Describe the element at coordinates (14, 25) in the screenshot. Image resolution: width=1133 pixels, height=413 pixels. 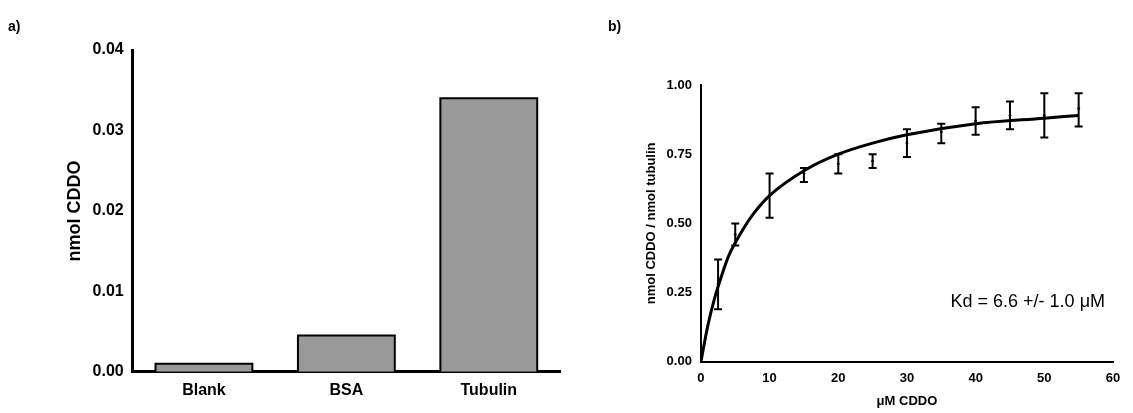
I see `text: a)` at that location.